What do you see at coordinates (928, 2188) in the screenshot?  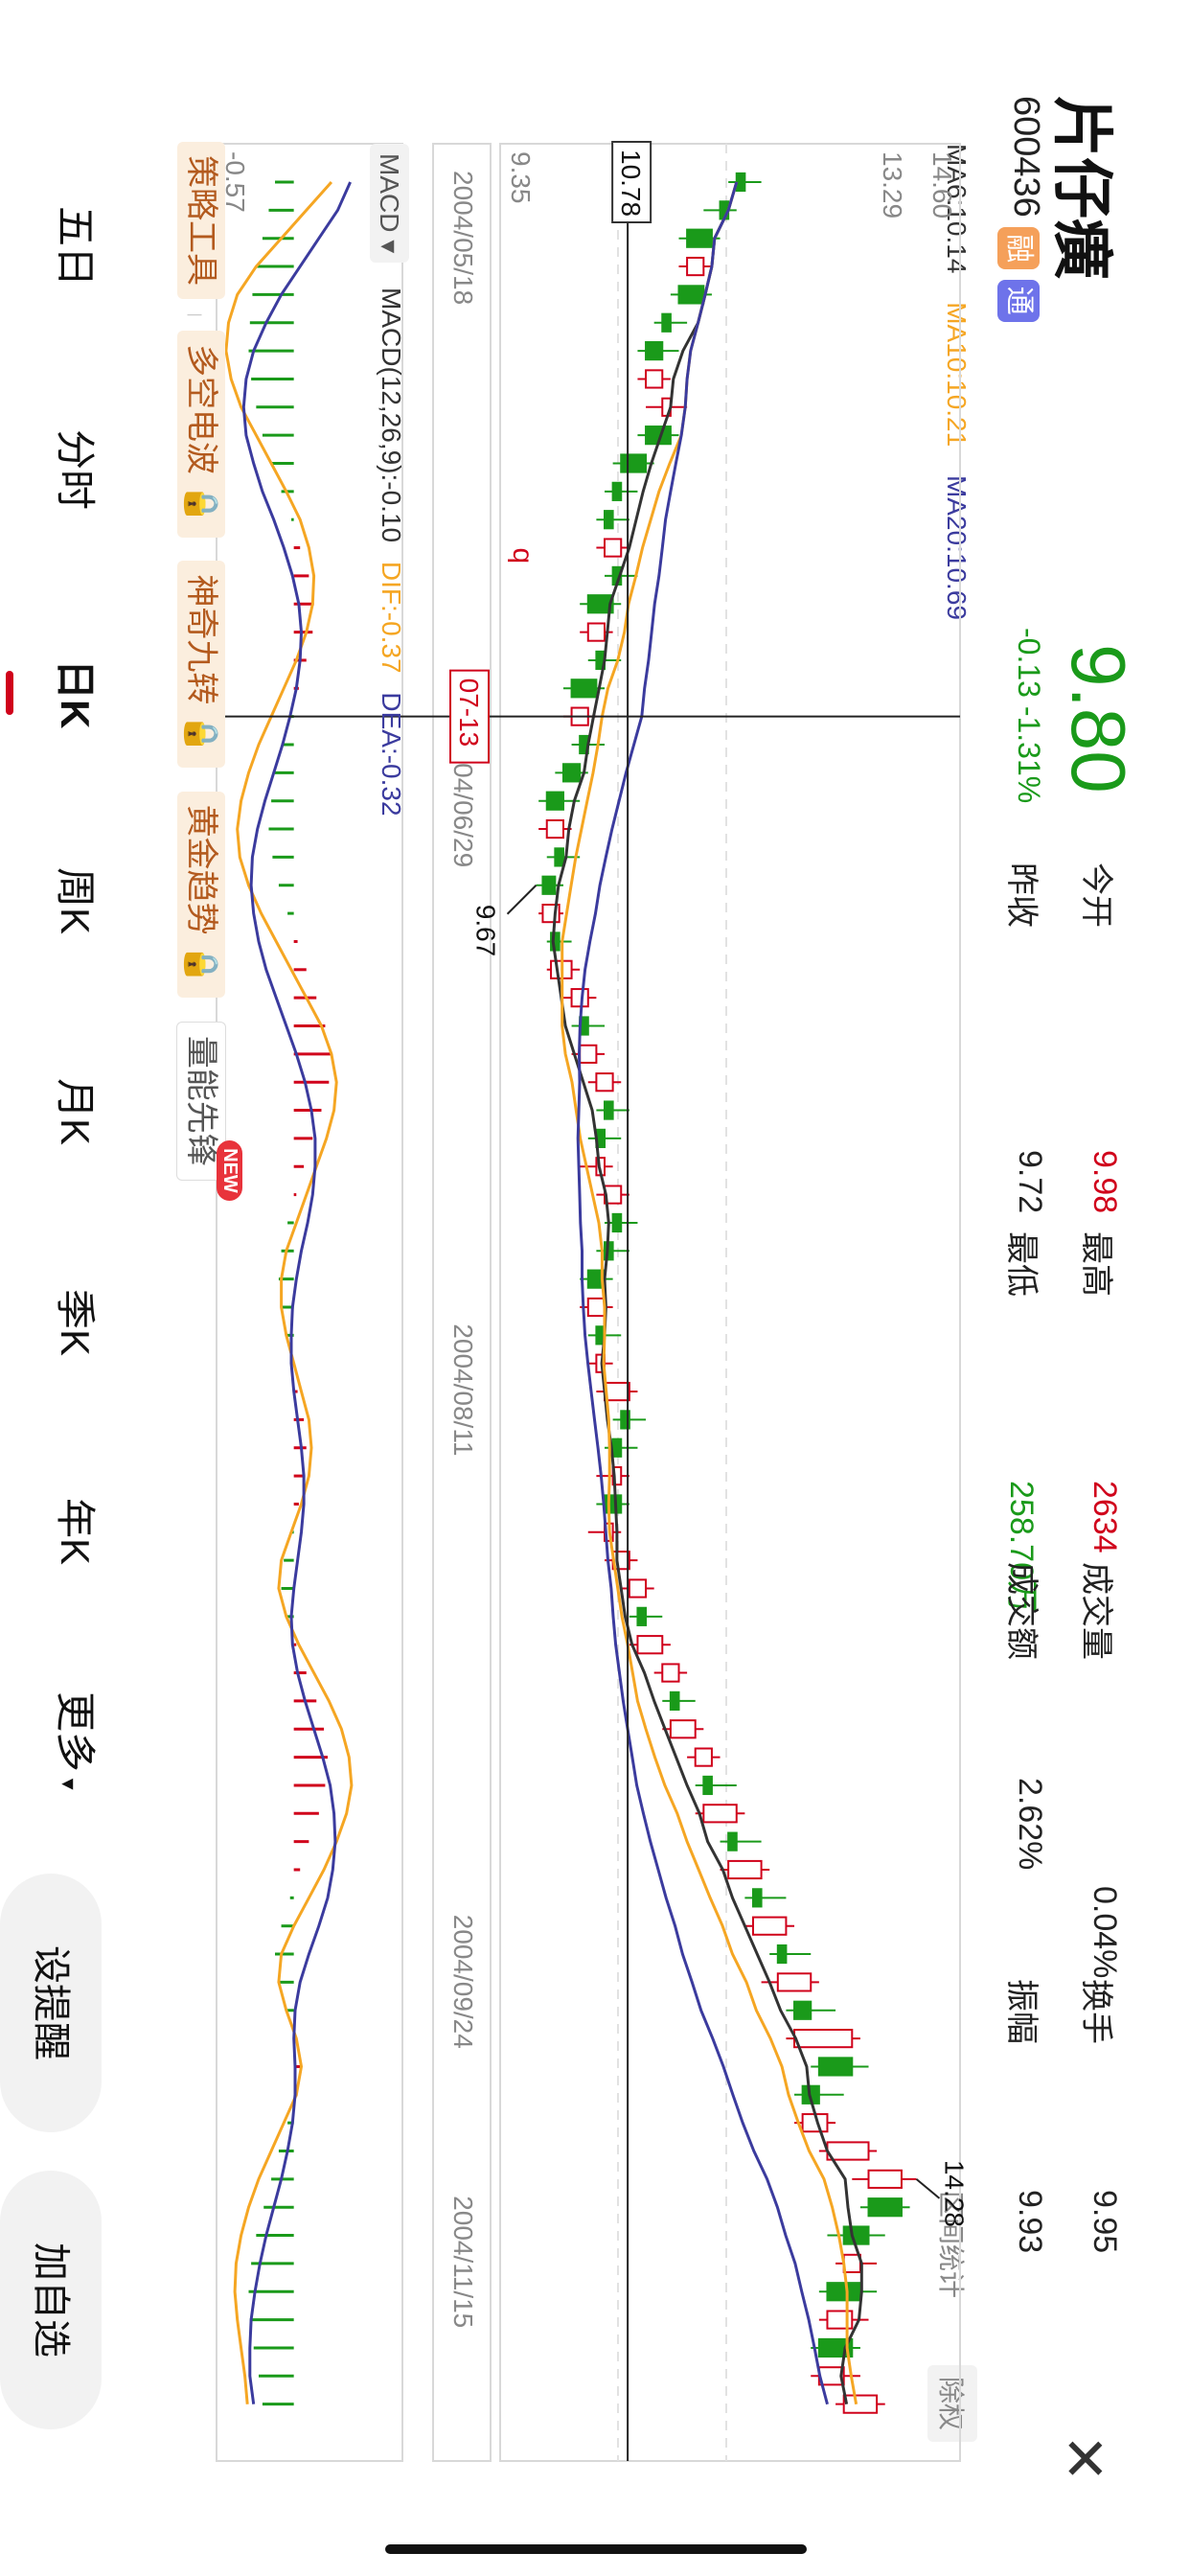 I see `high-leader` at bounding box center [928, 2188].